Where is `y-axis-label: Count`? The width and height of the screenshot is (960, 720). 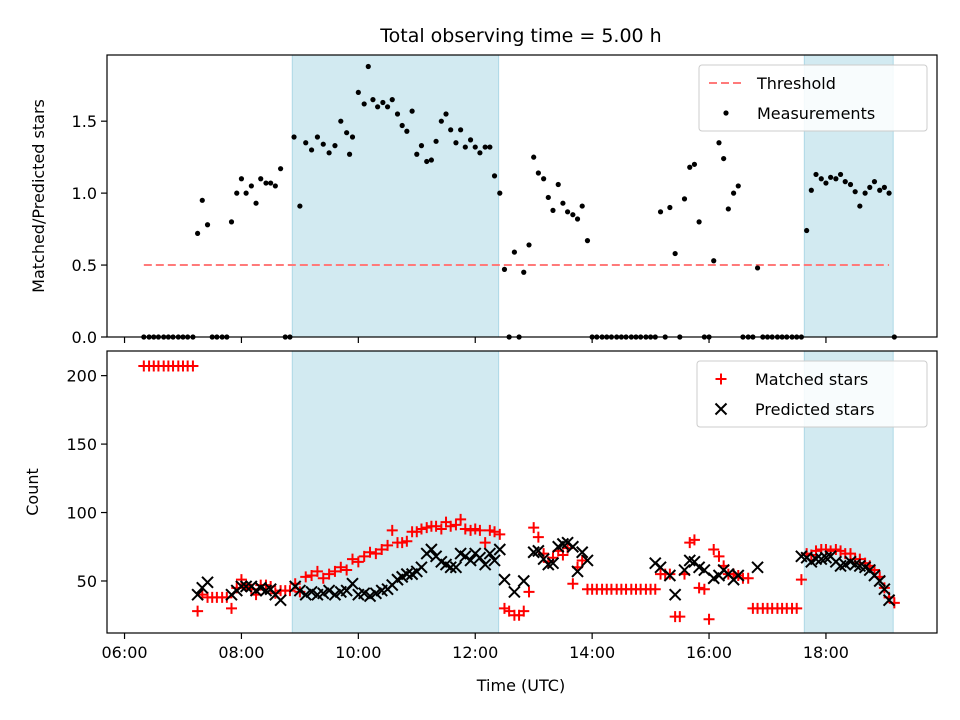
y-axis-label: Count is located at coordinates (32, 492).